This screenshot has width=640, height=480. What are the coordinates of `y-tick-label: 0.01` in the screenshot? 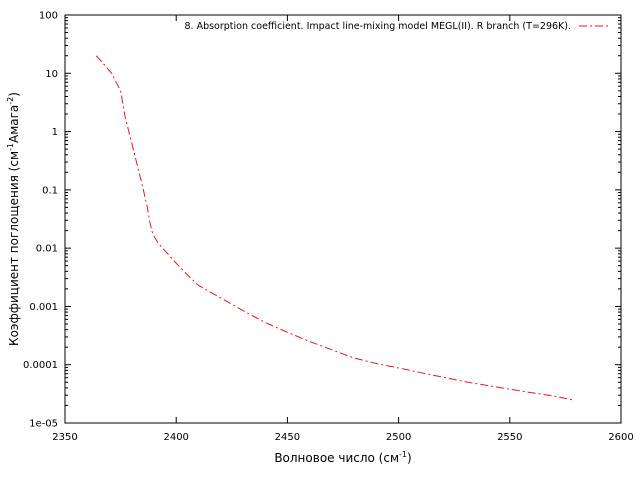 It's located at (47, 249).